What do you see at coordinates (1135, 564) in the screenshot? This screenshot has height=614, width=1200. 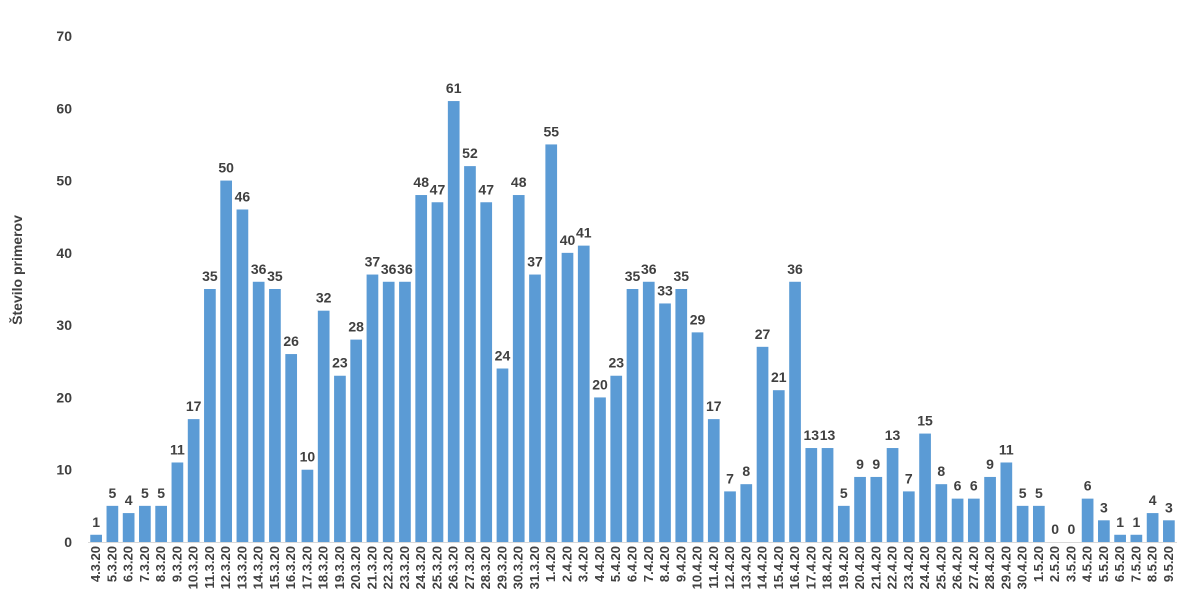 I see `x-tick-label: 7.5.20` at bounding box center [1135, 564].